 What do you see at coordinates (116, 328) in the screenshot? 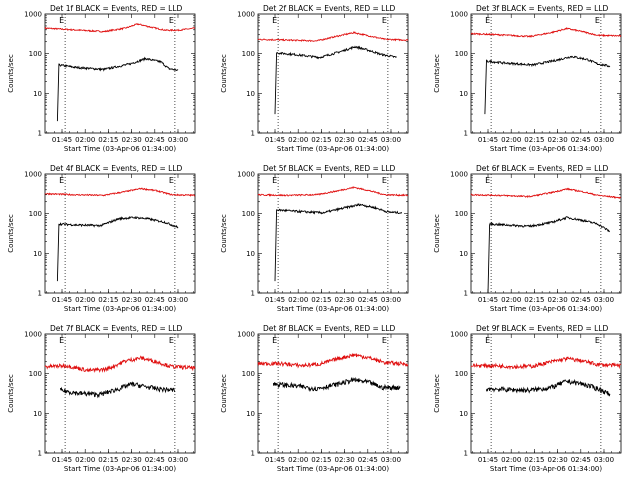
I see `panel-title: Det 7f BLACK = Events, RED = LLD` at bounding box center [116, 328].